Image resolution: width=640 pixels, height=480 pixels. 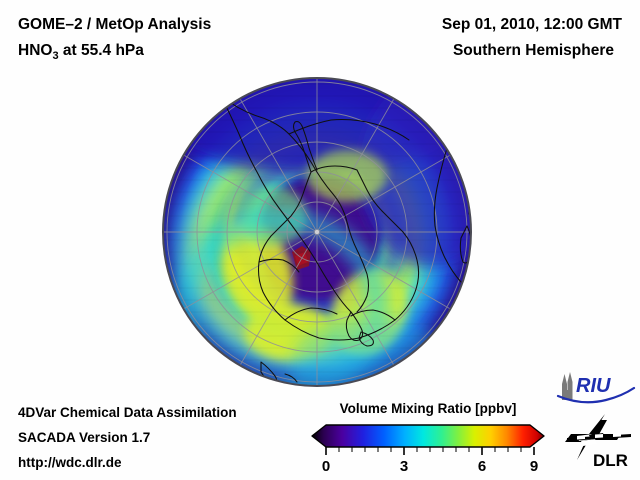 I want to click on south-pole-marker, so click(x=317, y=232).